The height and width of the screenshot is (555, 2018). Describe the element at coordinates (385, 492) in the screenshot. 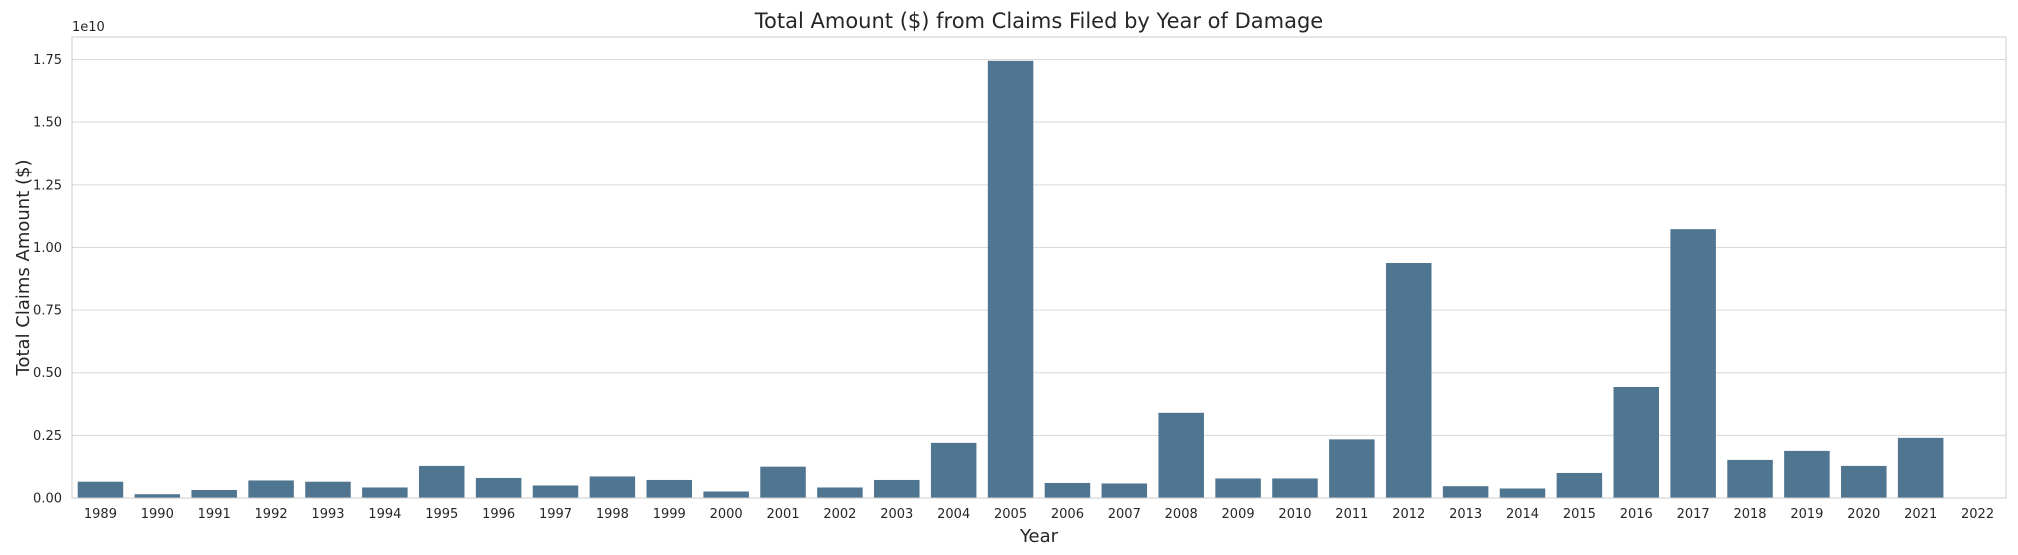

I see `bar-1994` at that location.